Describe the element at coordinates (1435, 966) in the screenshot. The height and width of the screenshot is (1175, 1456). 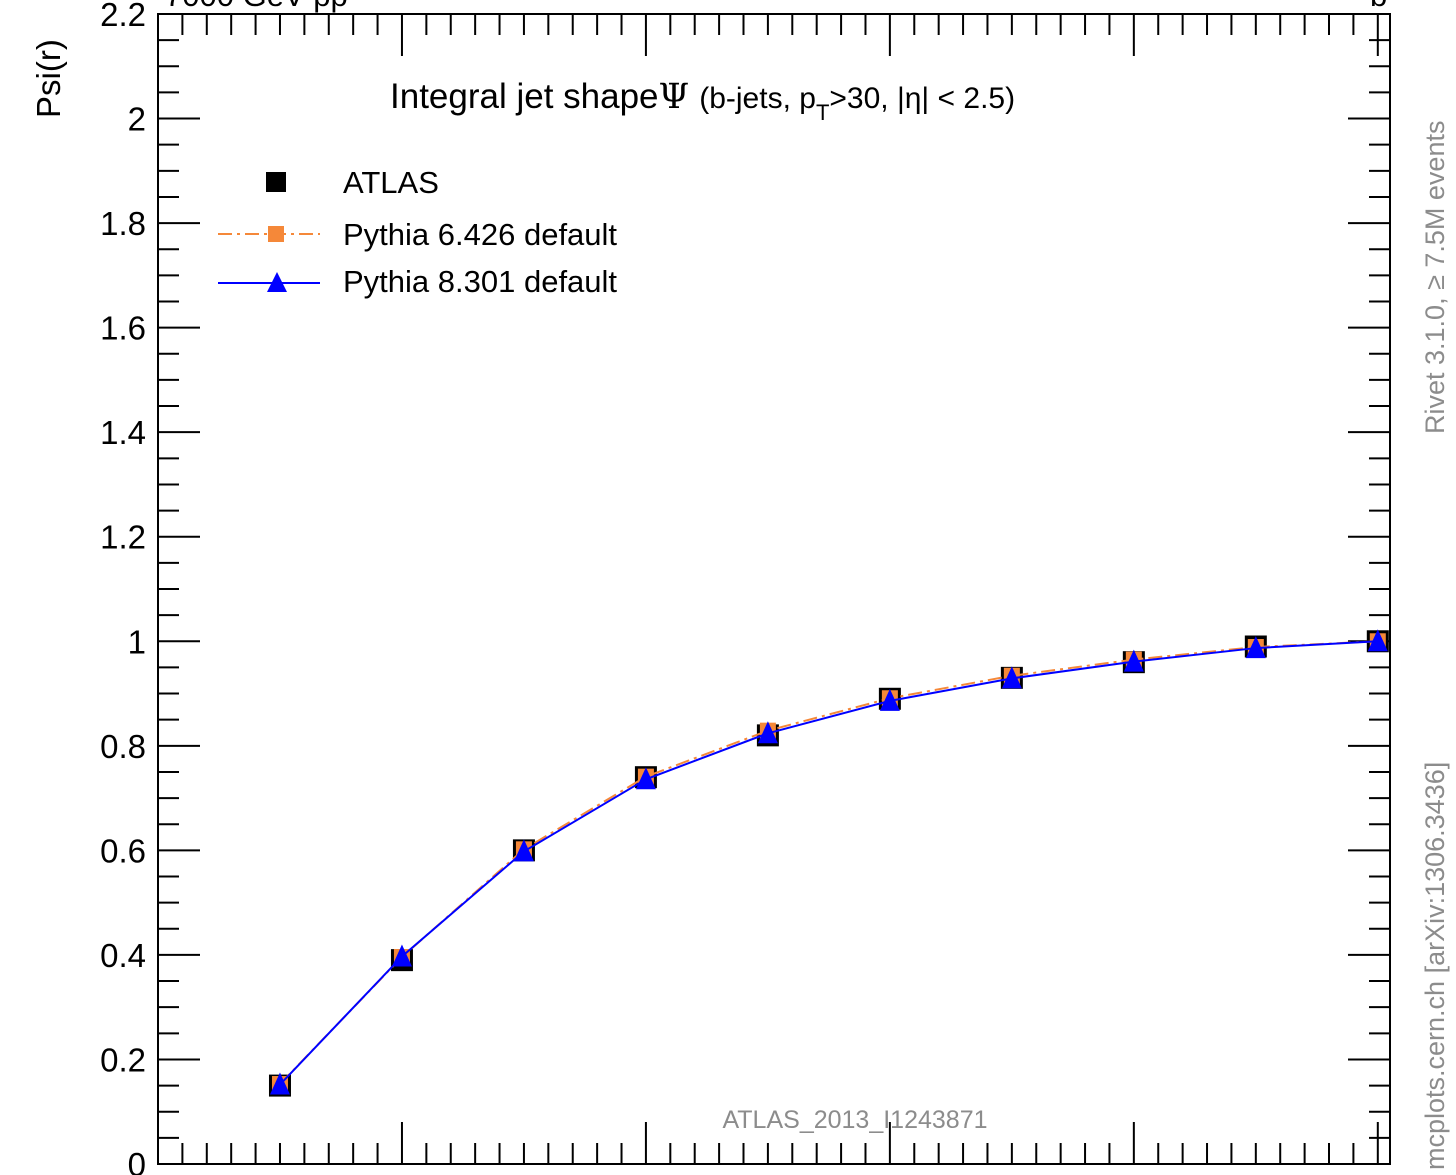
I see `mcplots-label: mcplots.cern.ch [arXiv:1306.3436]` at that location.